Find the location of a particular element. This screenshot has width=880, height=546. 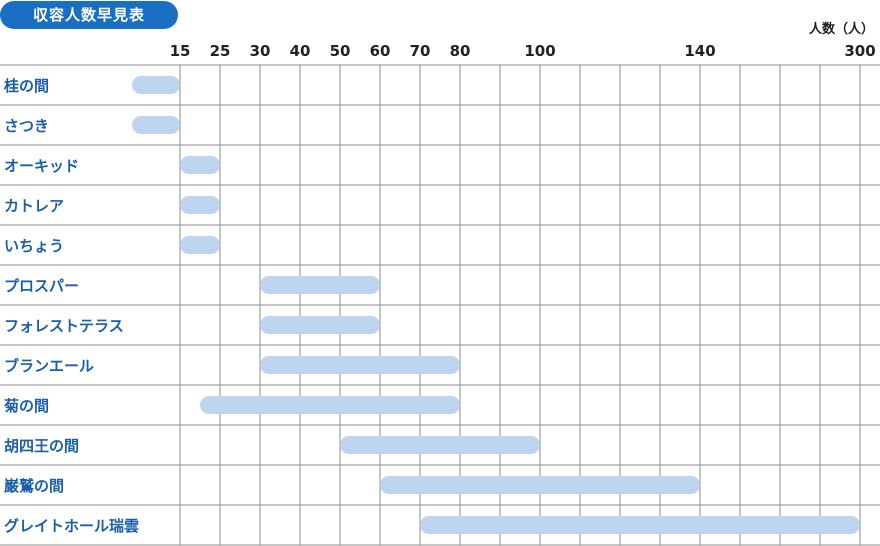

tick-label: 60 is located at coordinates (380, 51).